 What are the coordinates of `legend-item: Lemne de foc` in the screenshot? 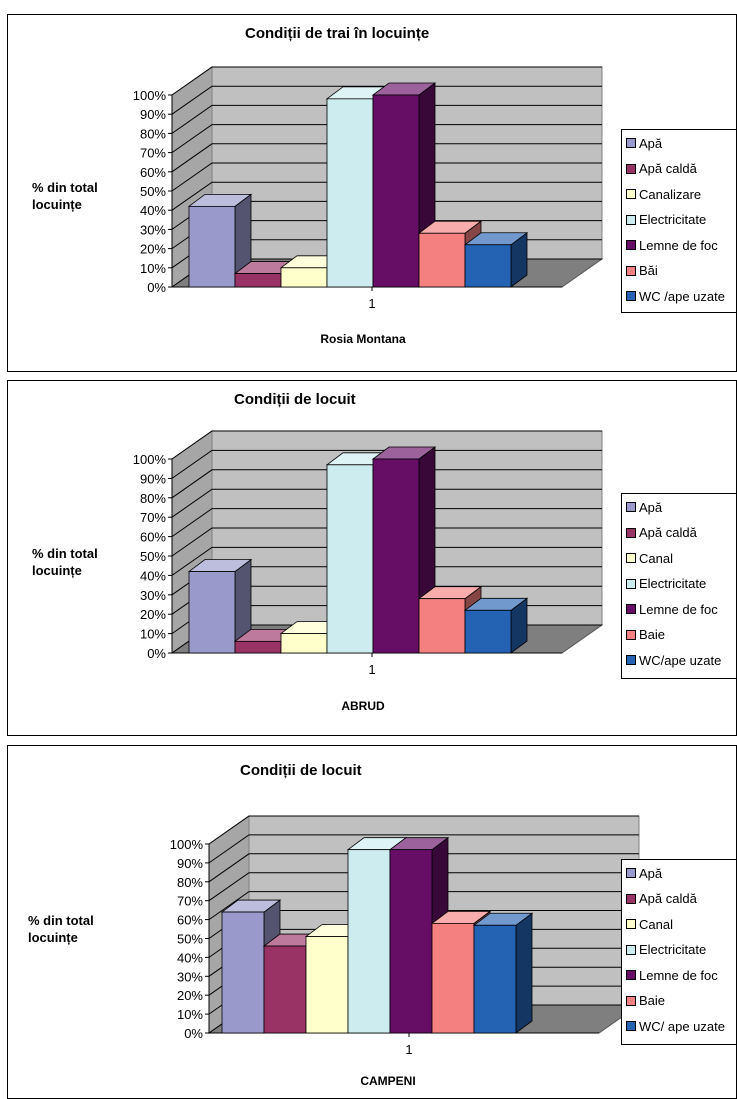 It's located at (672, 245).